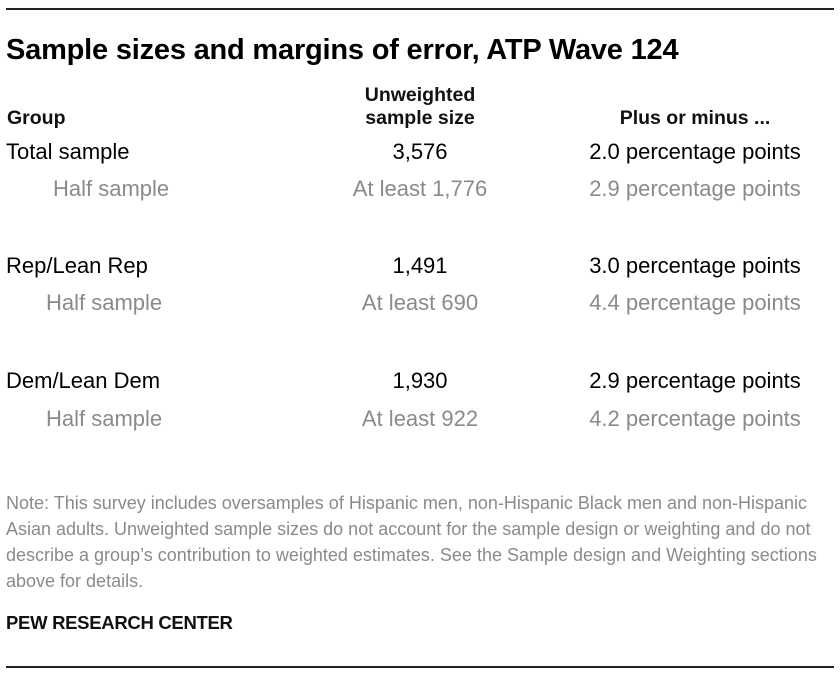 Image resolution: width=840 pixels, height=676 pixels. What do you see at coordinates (83, 380) in the screenshot?
I see `row-group: Dem/Lean Dem` at bounding box center [83, 380].